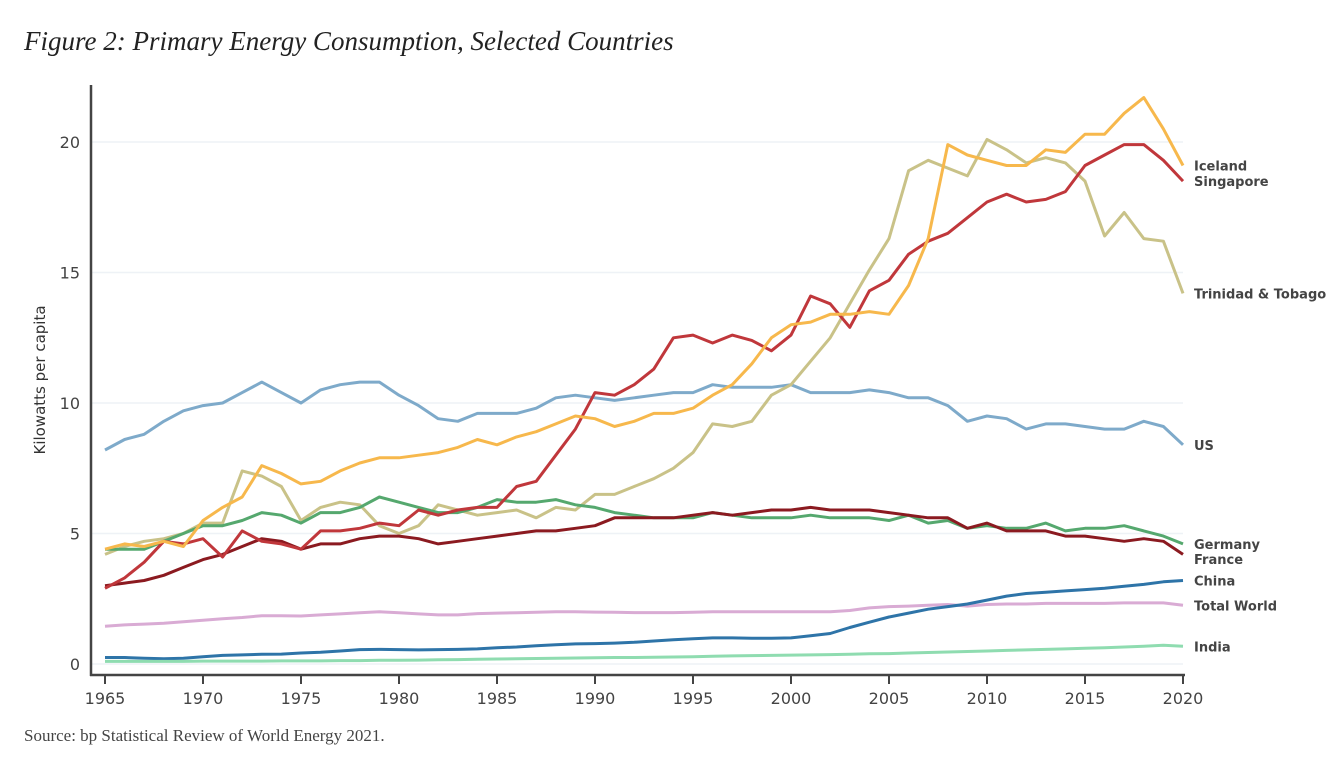 This screenshot has height=768, width=1334. I want to click on series-line-india, so click(644, 653).